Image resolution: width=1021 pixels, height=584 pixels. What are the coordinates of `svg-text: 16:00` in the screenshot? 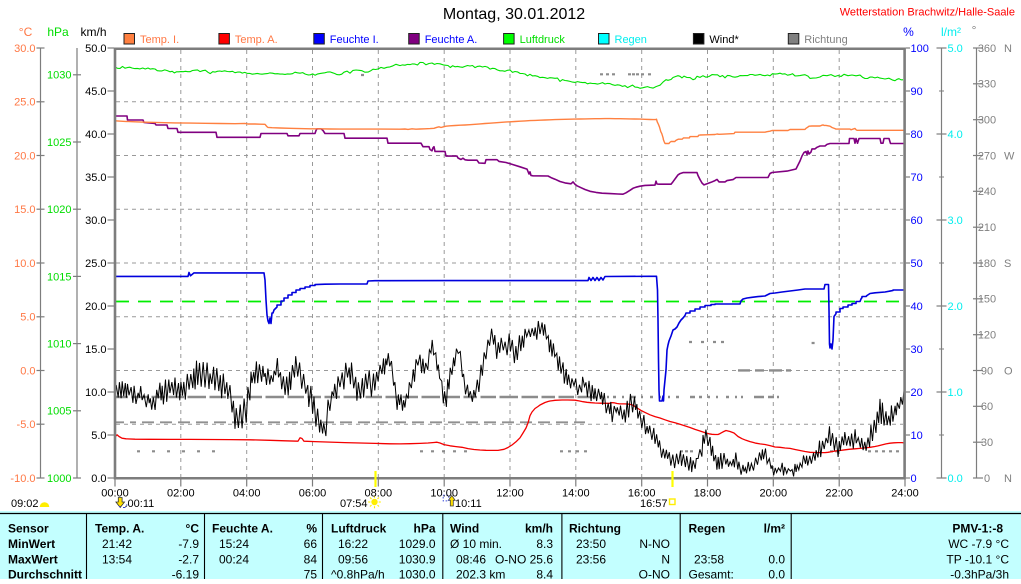 It's located at (642, 494).